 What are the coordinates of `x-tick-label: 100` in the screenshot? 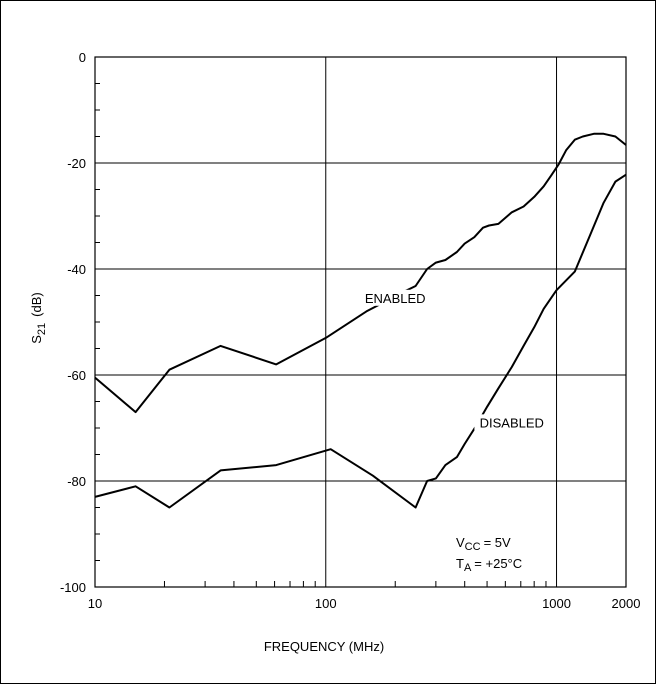 It's located at (326, 603).